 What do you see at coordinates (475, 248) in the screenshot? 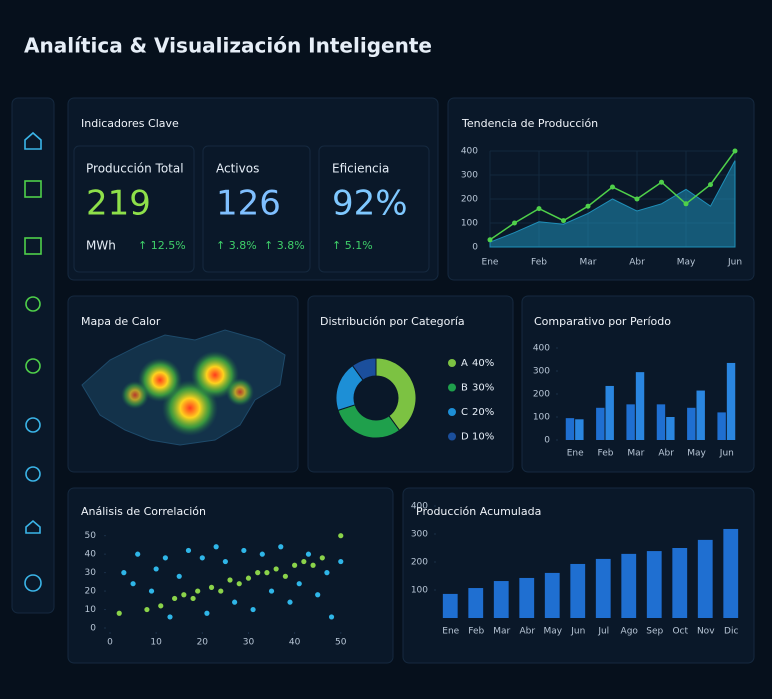
I see `y-tick-label: 0` at bounding box center [475, 248].